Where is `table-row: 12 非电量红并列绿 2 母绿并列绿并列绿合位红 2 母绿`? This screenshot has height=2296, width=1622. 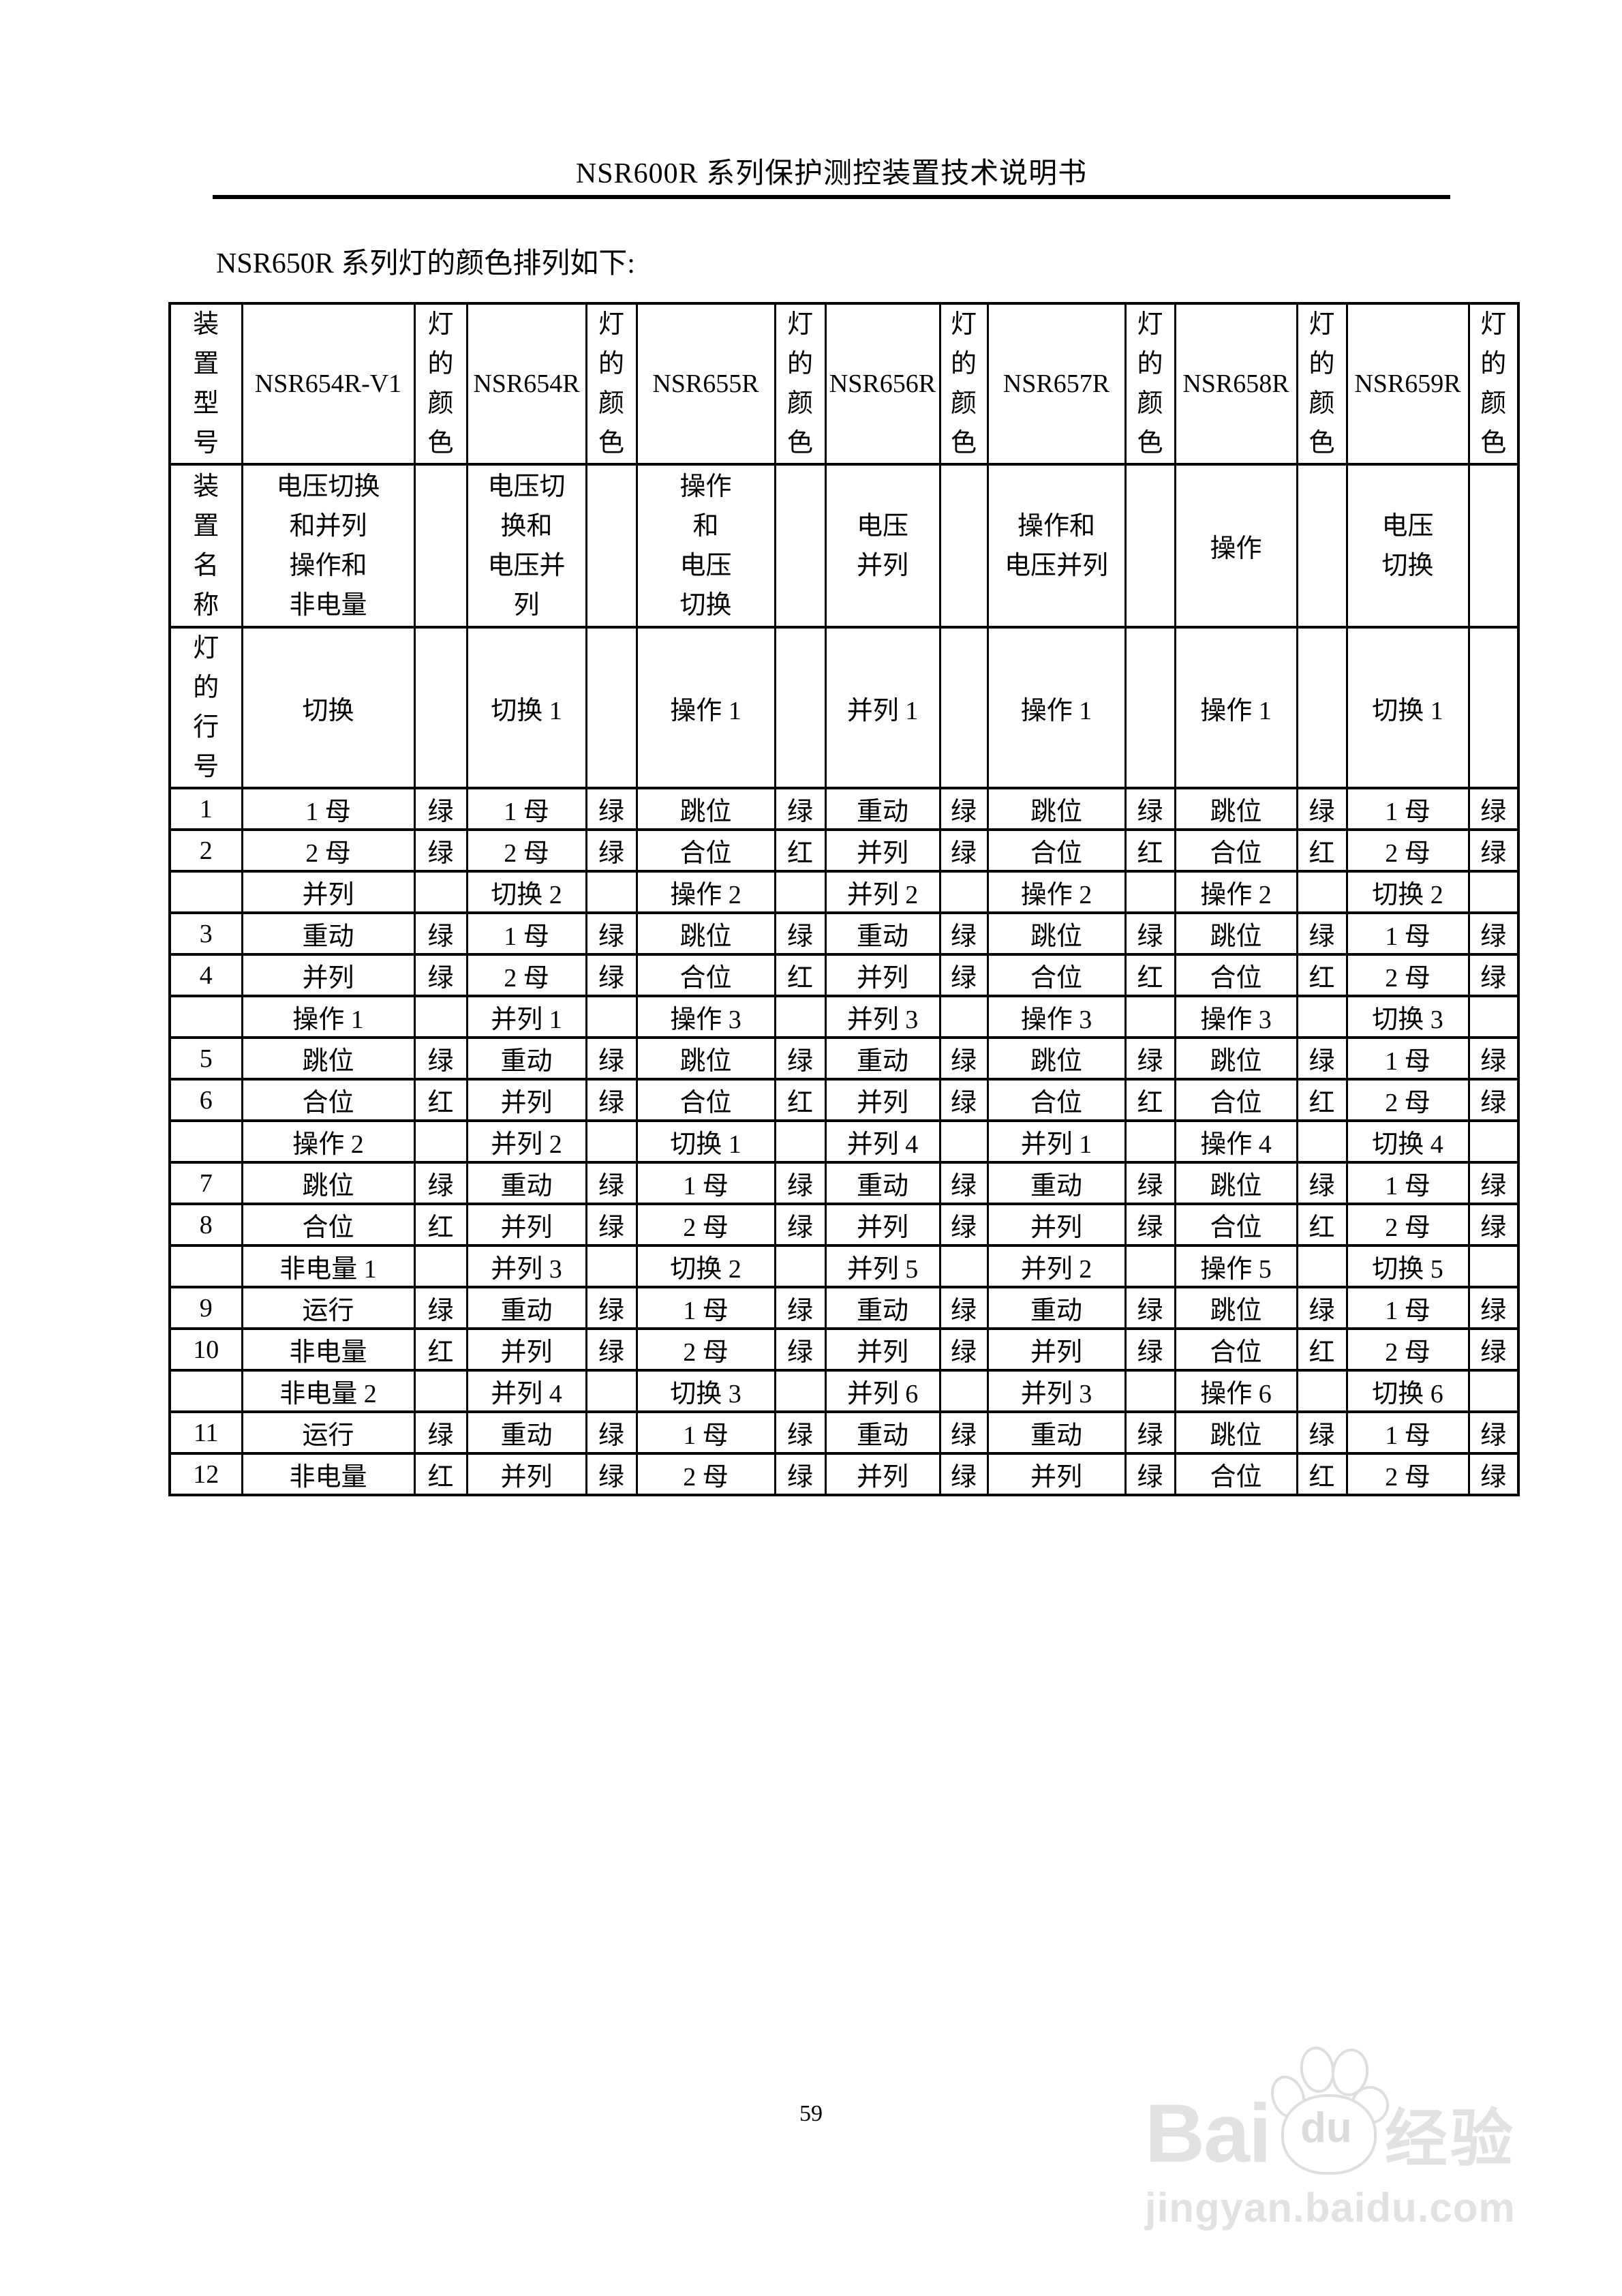
table-row: 12 非电量红并列绿 2 母绿并列绿并列绿合位红 2 母绿 is located at coordinates (844, 1474).